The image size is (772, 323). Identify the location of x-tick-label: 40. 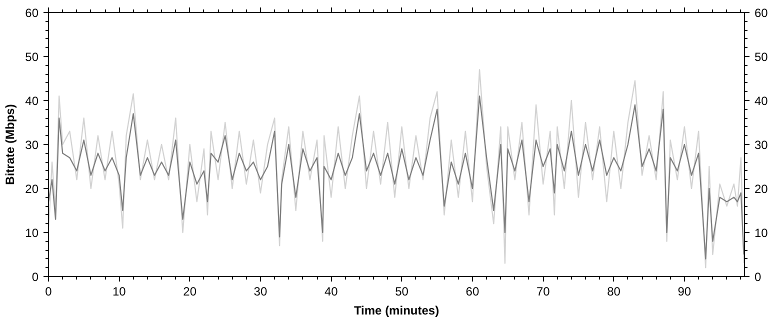
(331, 291).